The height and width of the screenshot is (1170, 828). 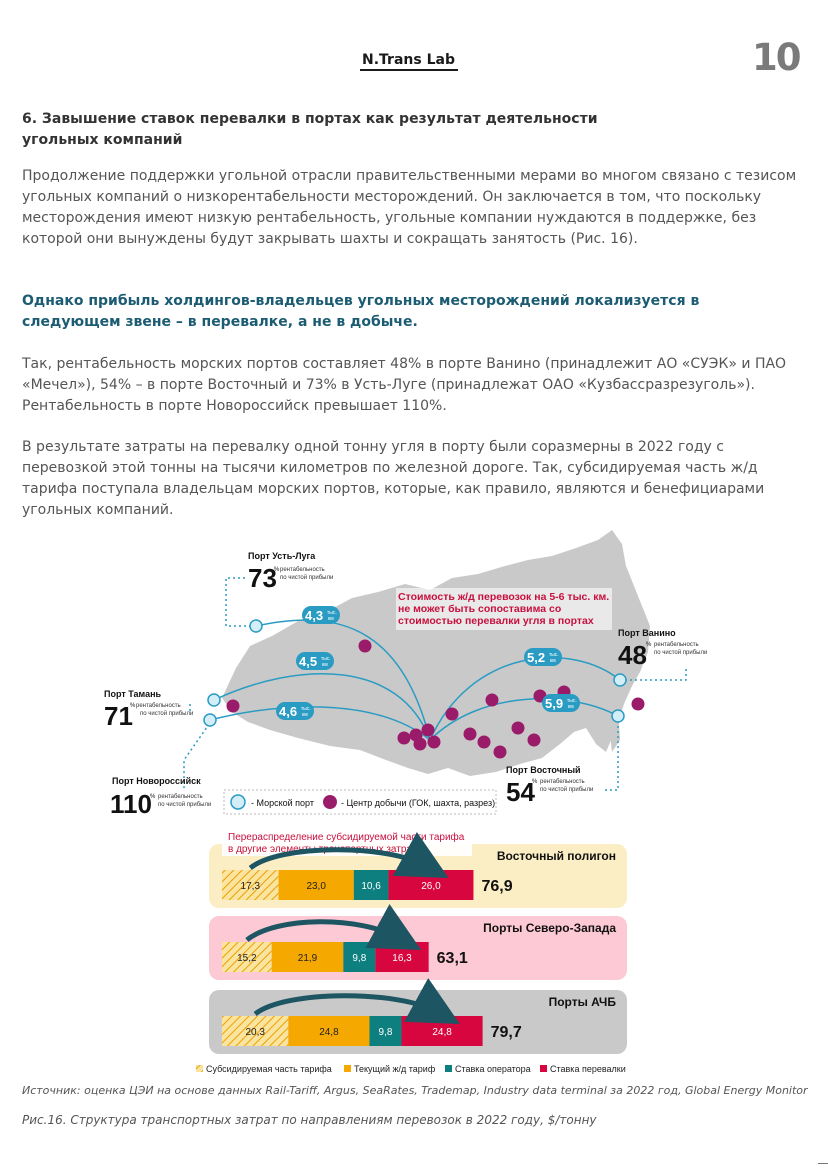 What do you see at coordinates (823, 1163) in the screenshot?
I see `corner-mark` at bounding box center [823, 1163].